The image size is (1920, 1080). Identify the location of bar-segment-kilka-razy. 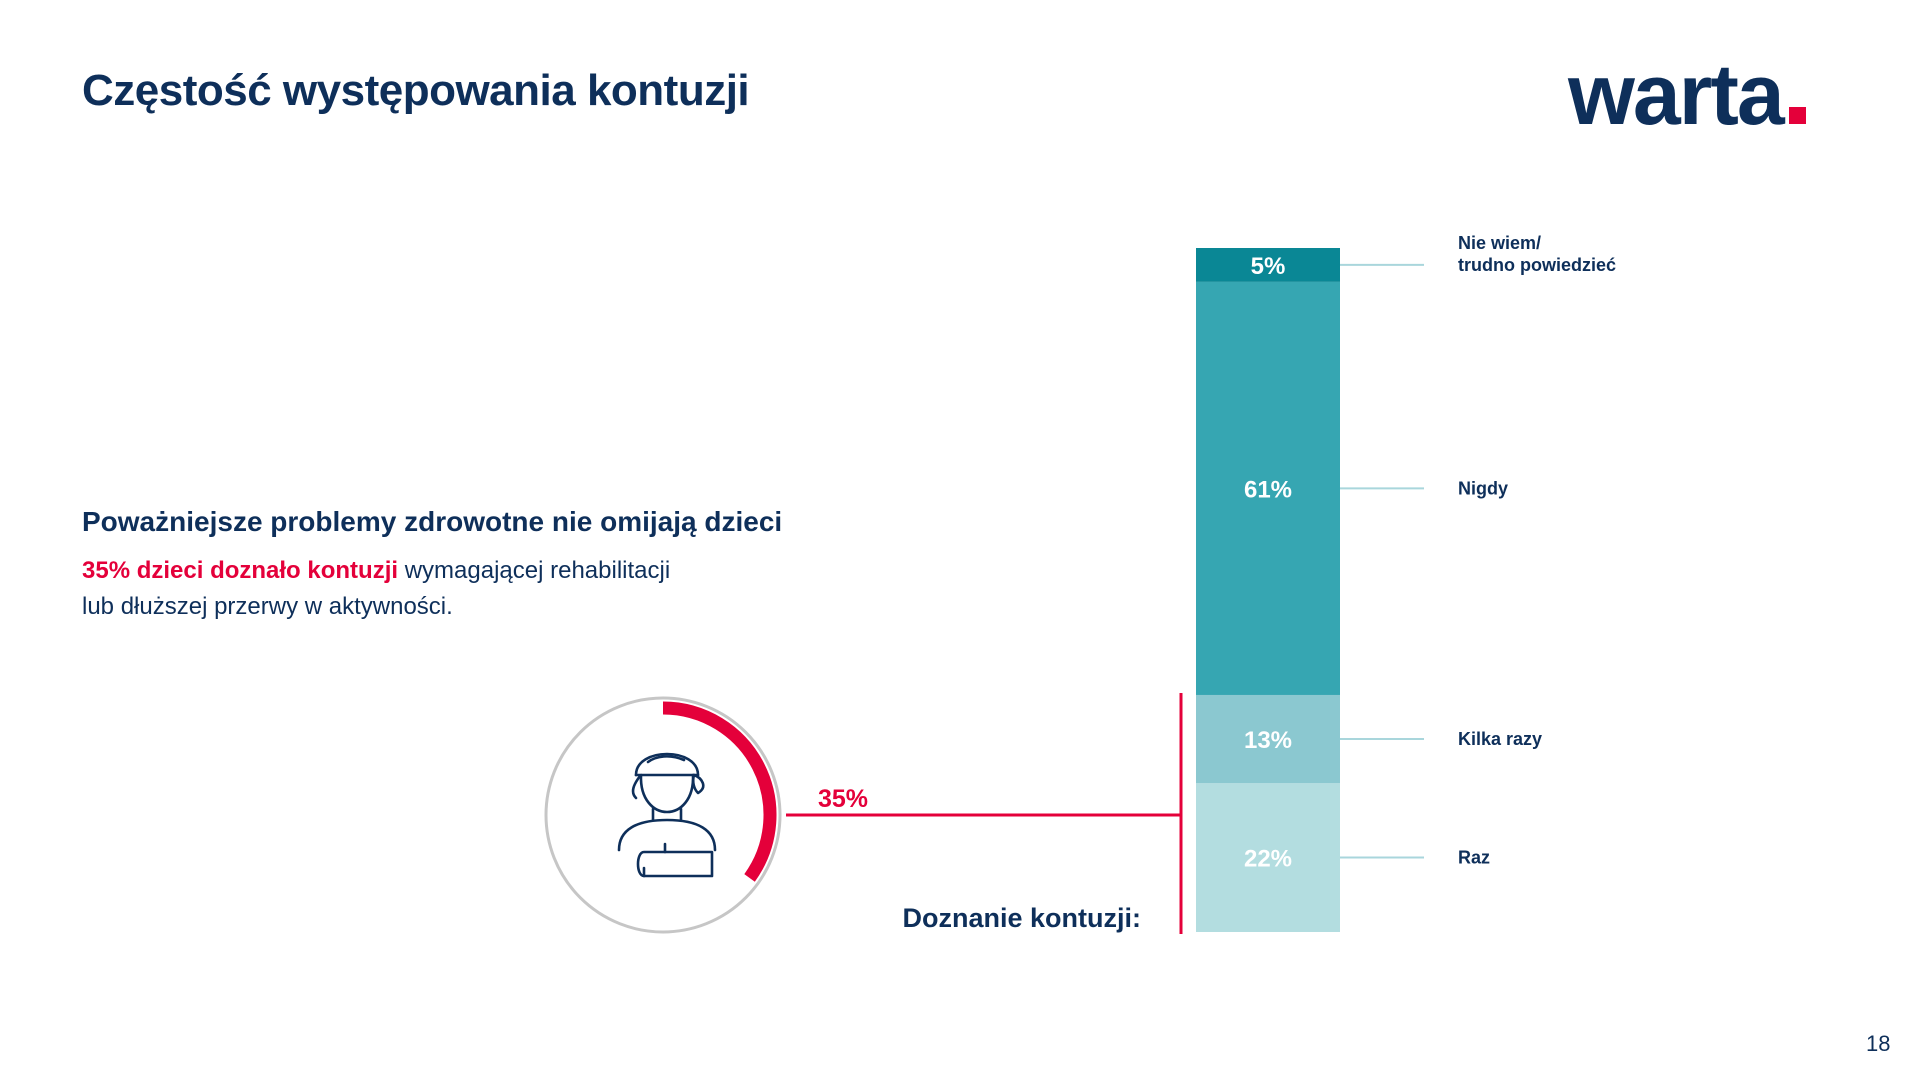
(1268, 739).